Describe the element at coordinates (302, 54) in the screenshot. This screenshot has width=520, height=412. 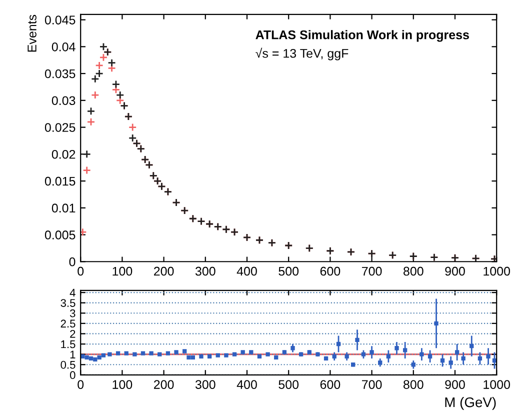
I see `annotation: √s = 13 TeV, ggF` at that location.